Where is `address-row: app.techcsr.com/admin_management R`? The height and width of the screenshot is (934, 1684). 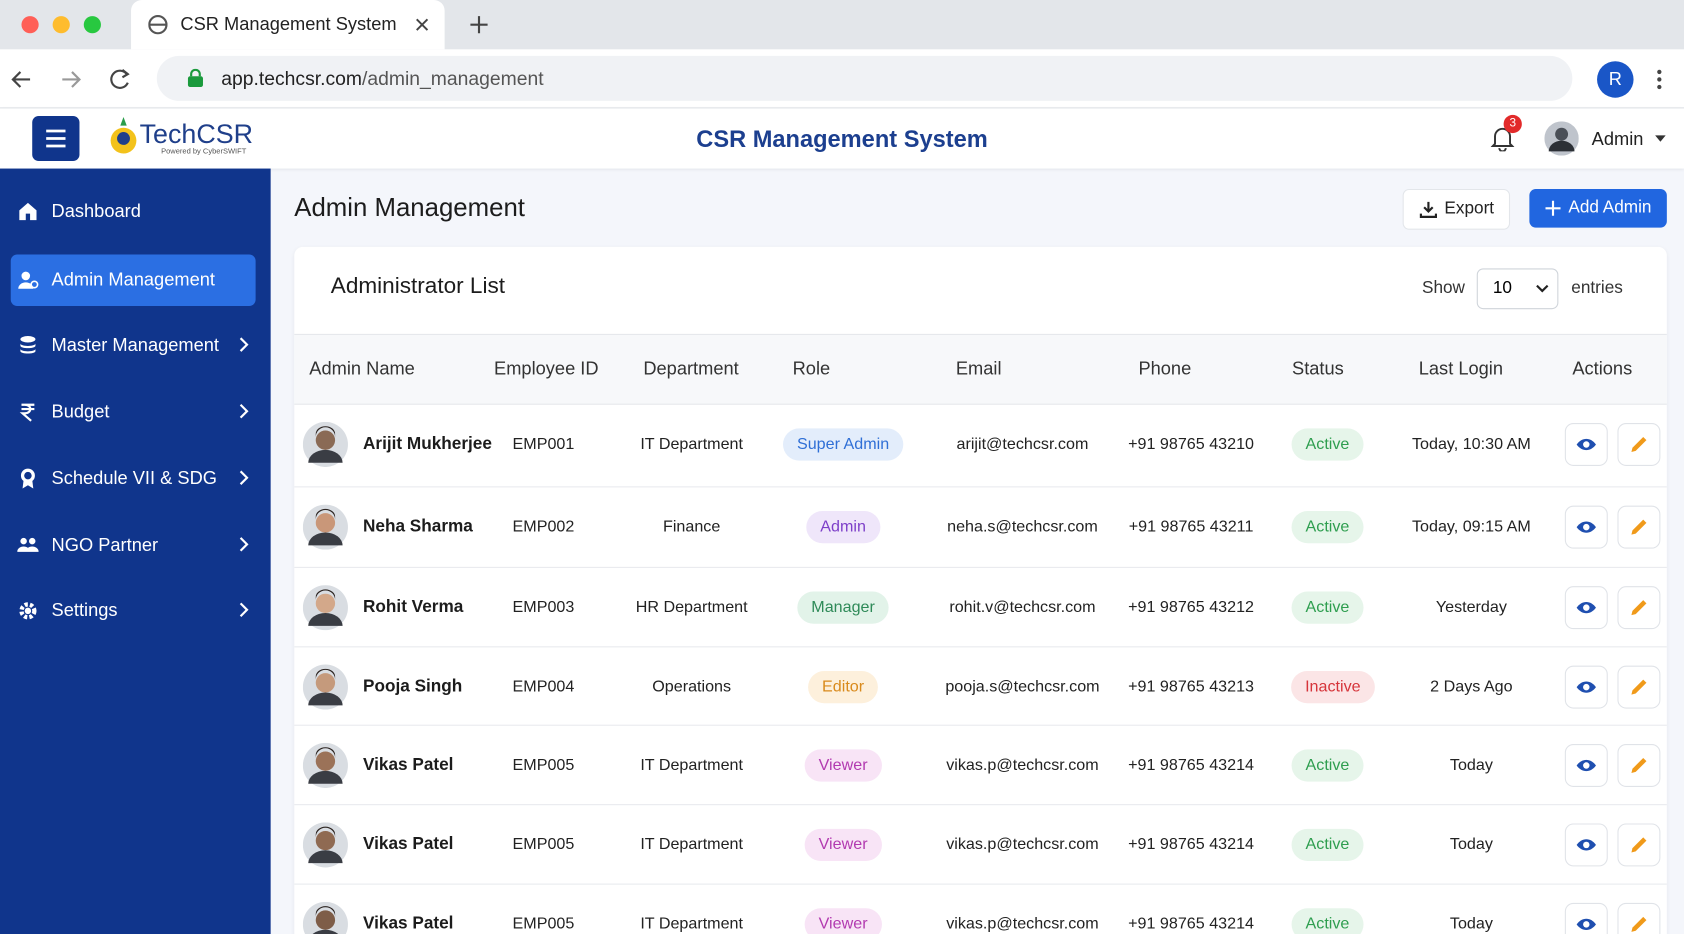
address-row: app.techcsr.com/admin_management R is located at coordinates (842, 79).